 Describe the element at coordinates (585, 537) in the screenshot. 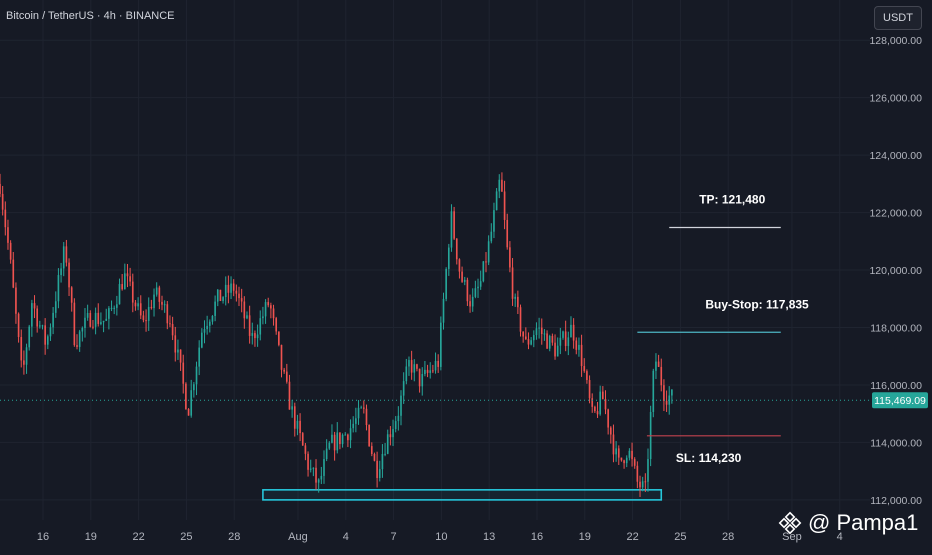

I see `x-tick-label: 19` at that location.